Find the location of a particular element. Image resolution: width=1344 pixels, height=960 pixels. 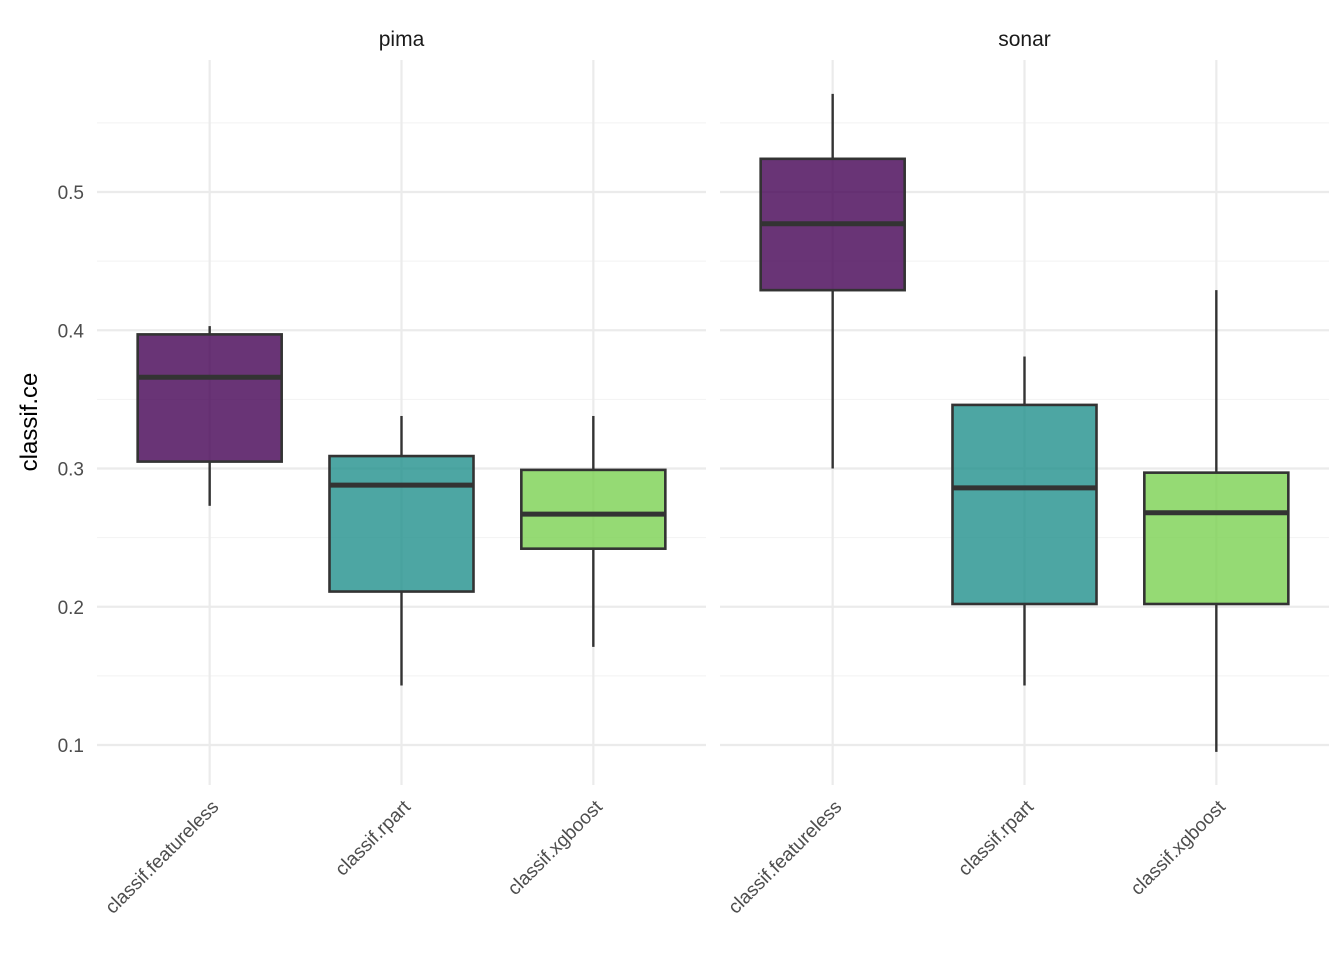

y-axis-title: classif.ce is located at coordinates (29, 422).